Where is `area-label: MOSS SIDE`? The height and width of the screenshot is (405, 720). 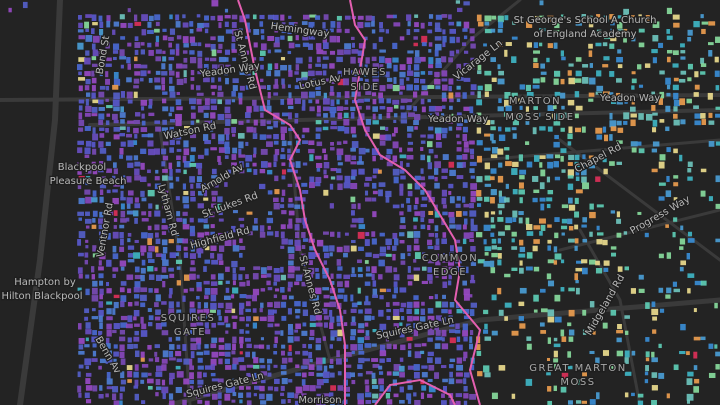
area-label: MOSS SIDE is located at coordinates (539, 117).